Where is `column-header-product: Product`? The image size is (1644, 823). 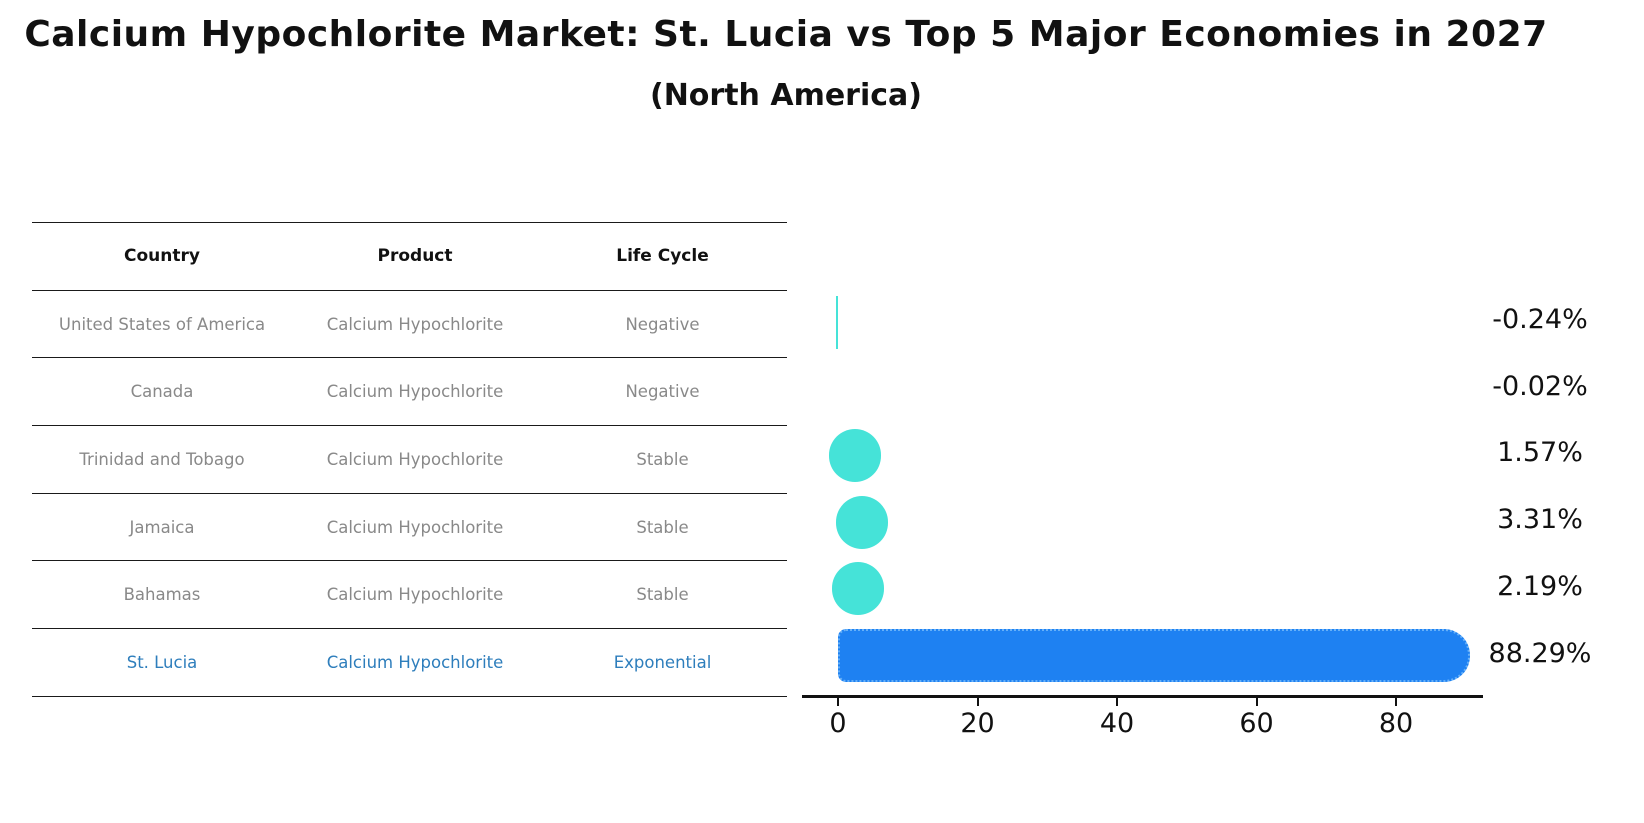
column-header-product: Product is located at coordinates (415, 256).